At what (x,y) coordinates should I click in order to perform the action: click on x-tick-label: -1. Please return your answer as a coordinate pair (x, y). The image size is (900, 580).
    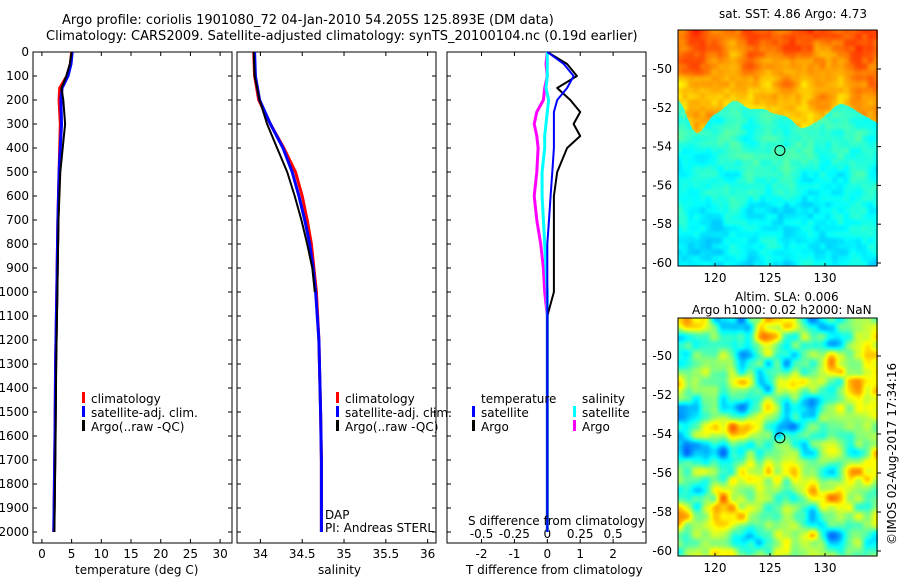
    Looking at the image, I should click on (514, 554).